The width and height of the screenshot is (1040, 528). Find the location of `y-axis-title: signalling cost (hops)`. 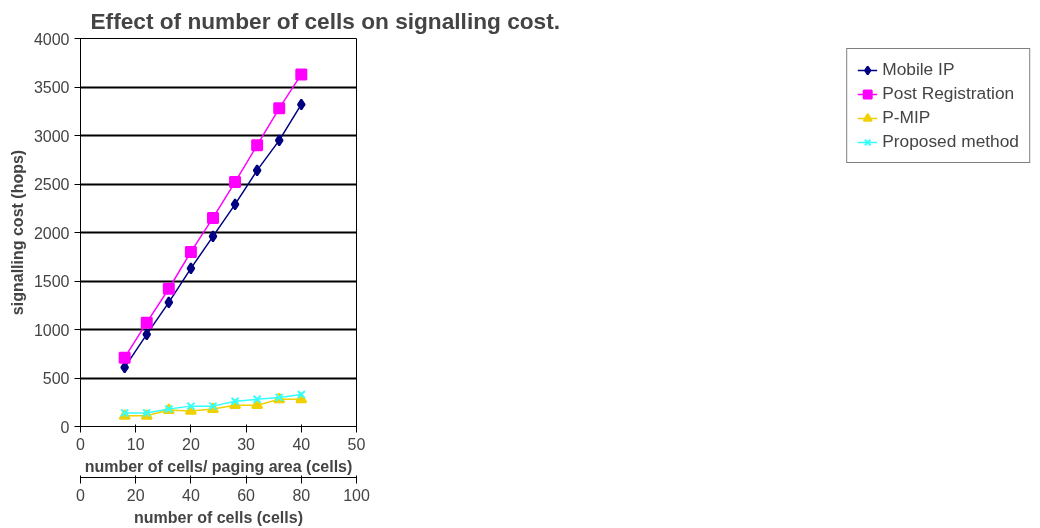

y-axis-title: signalling cost (hops) is located at coordinates (17, 232).